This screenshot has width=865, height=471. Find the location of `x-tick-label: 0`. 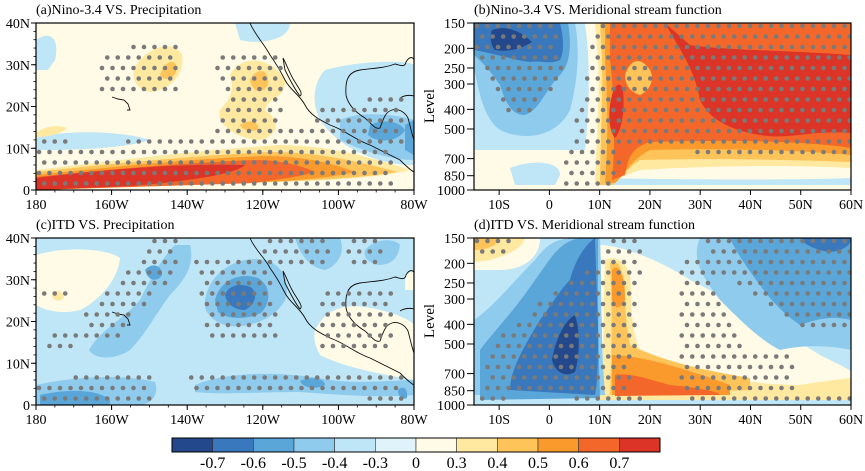

x-tick-label: 0 is located at coordinates (549, 205).